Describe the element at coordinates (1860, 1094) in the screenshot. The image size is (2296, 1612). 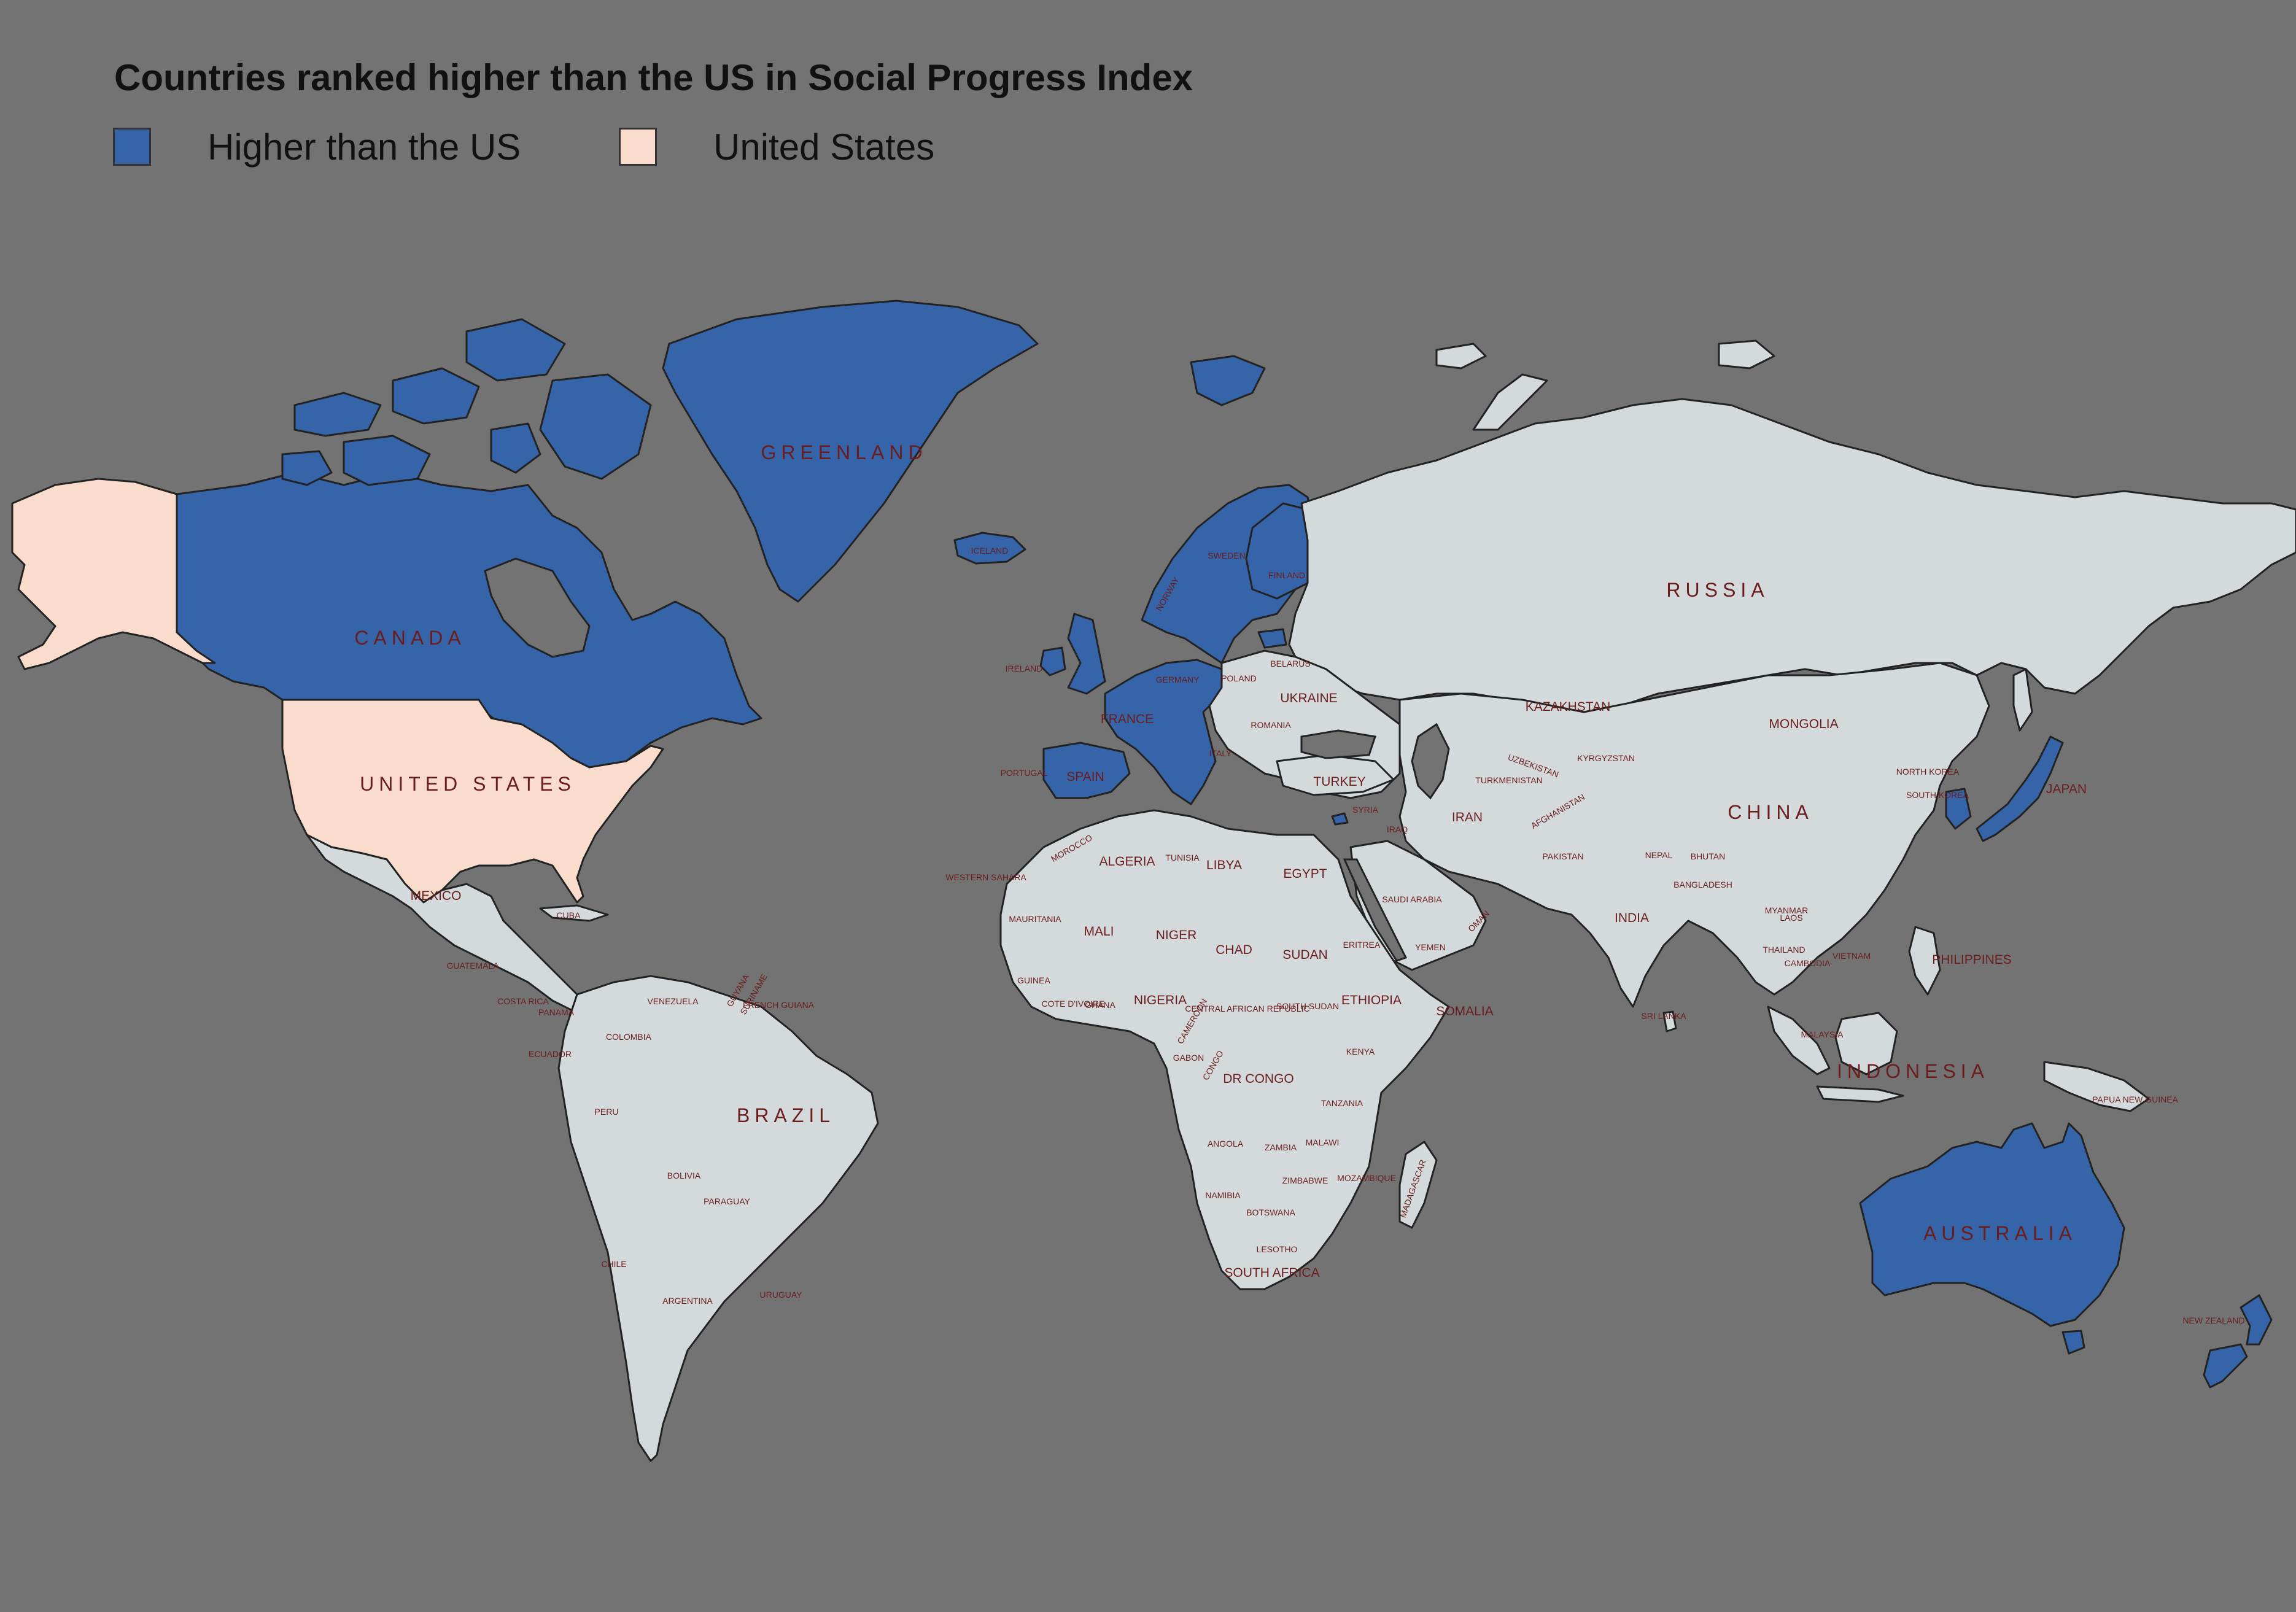
I see `java-shape` at that location.